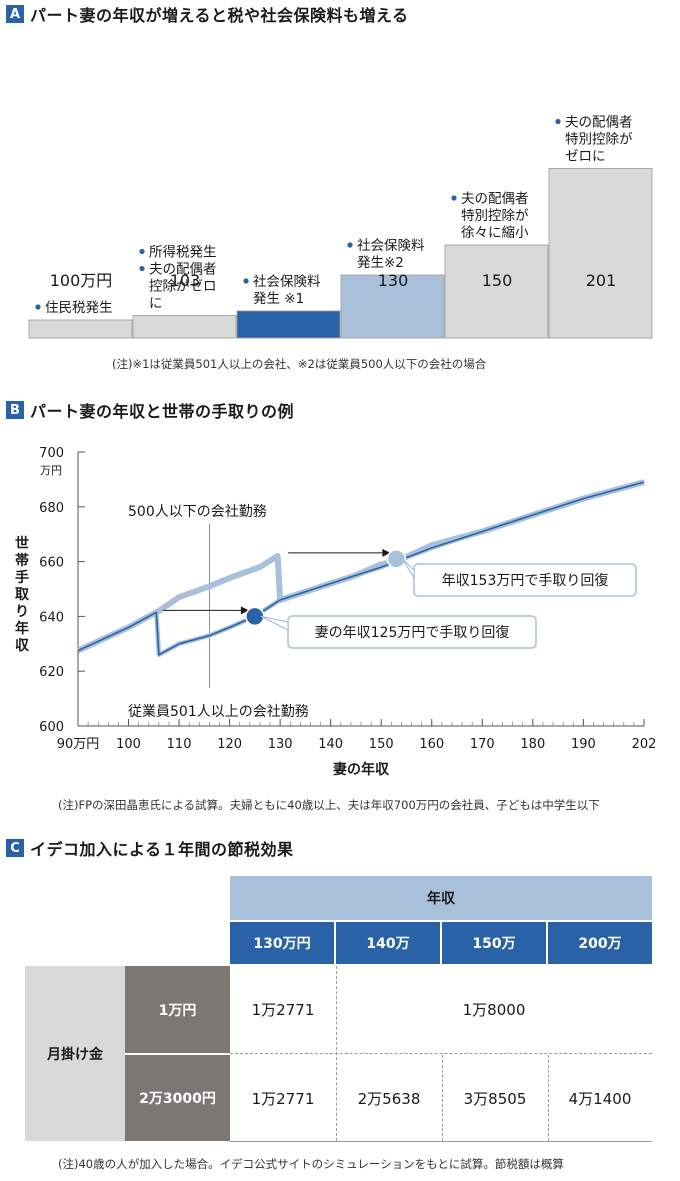 The image size is (680, 1181). What do you see at coordinates (244, 610) in the screenshot?
I see `marker-arrow-head` at bounding box center [244, 610].